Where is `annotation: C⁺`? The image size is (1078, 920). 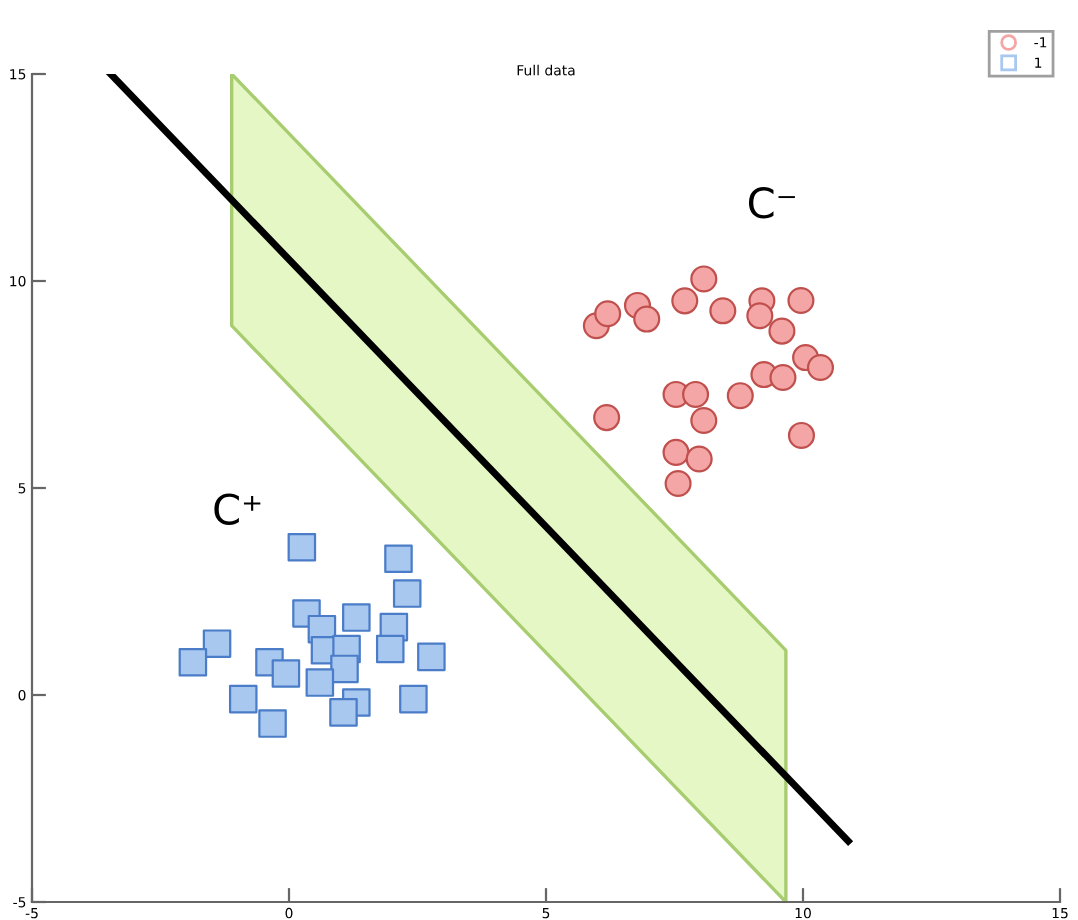 annotation: C⁺ is located at coordinates (237, 509).